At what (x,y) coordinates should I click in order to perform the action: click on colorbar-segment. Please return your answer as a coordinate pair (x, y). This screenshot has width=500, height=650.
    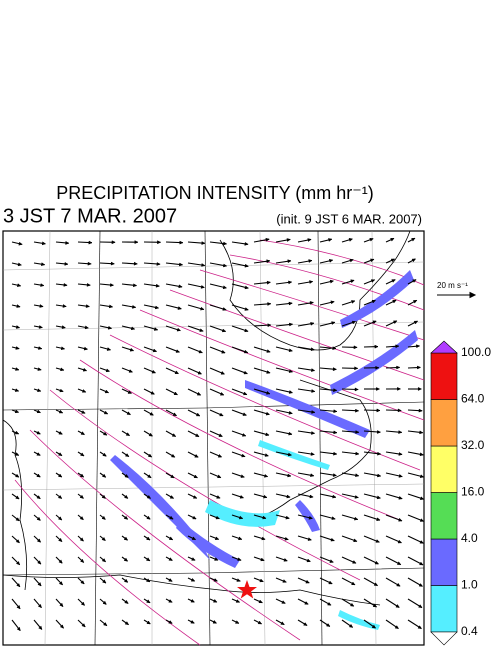
    Looking at the image, I should click on (444, 516).